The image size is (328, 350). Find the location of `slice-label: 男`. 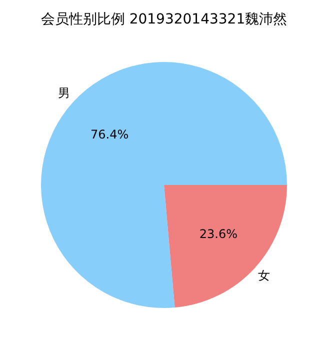

slice-label: 男 is located at coordinates (64, 93).